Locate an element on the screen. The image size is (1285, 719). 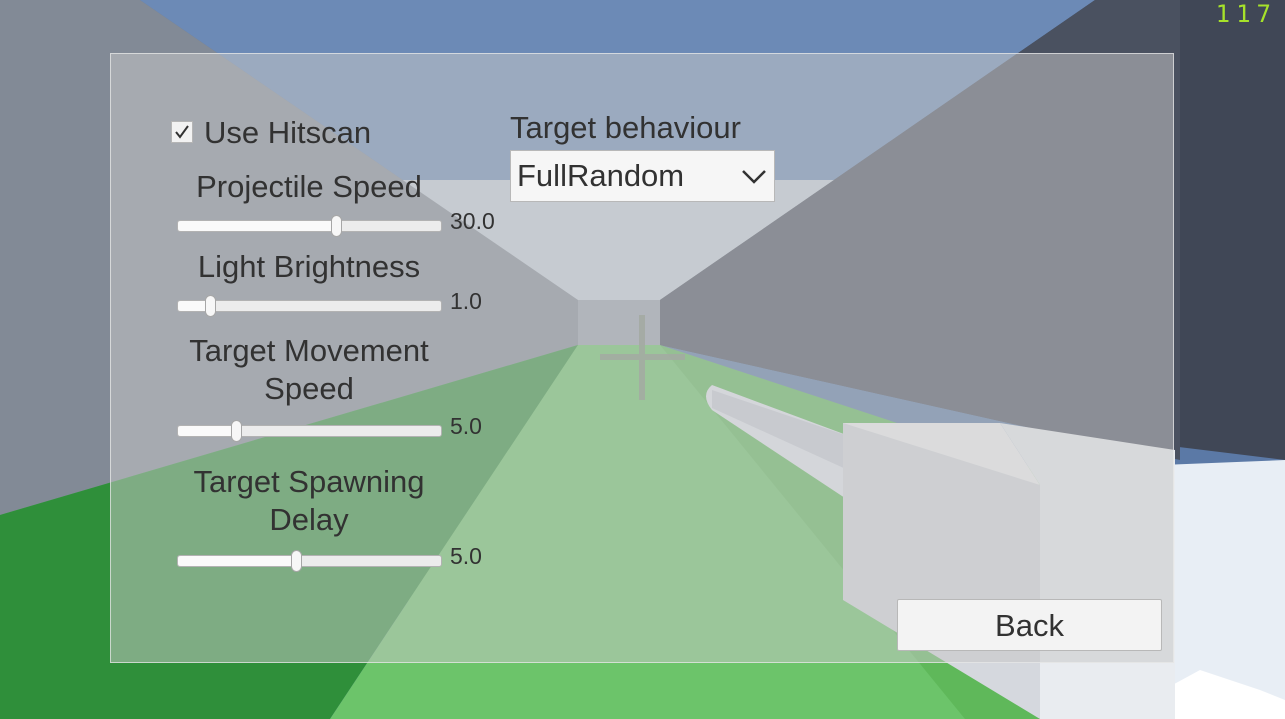
use-hitscan-checkbox is located at coordinates (182, 132).